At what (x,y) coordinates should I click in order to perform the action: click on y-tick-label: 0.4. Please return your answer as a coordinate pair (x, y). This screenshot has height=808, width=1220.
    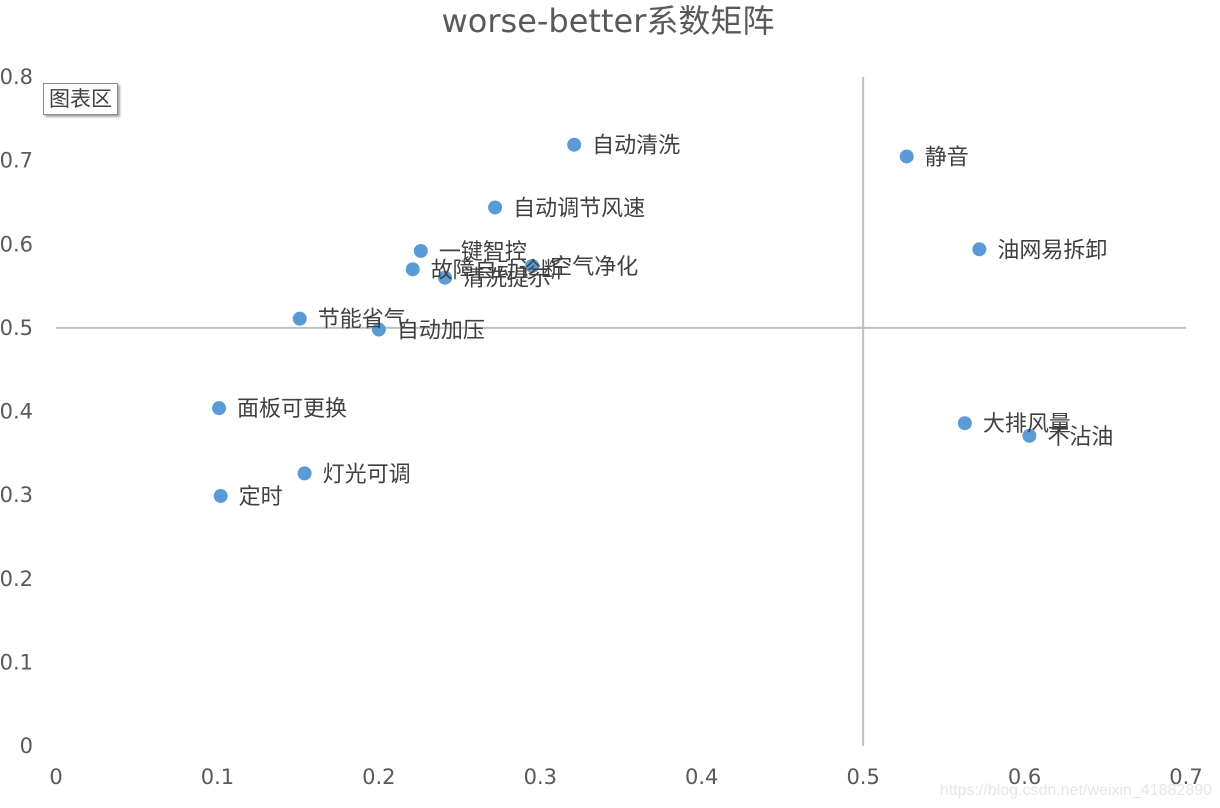
    Looking at the image, I should click on (16, 412).